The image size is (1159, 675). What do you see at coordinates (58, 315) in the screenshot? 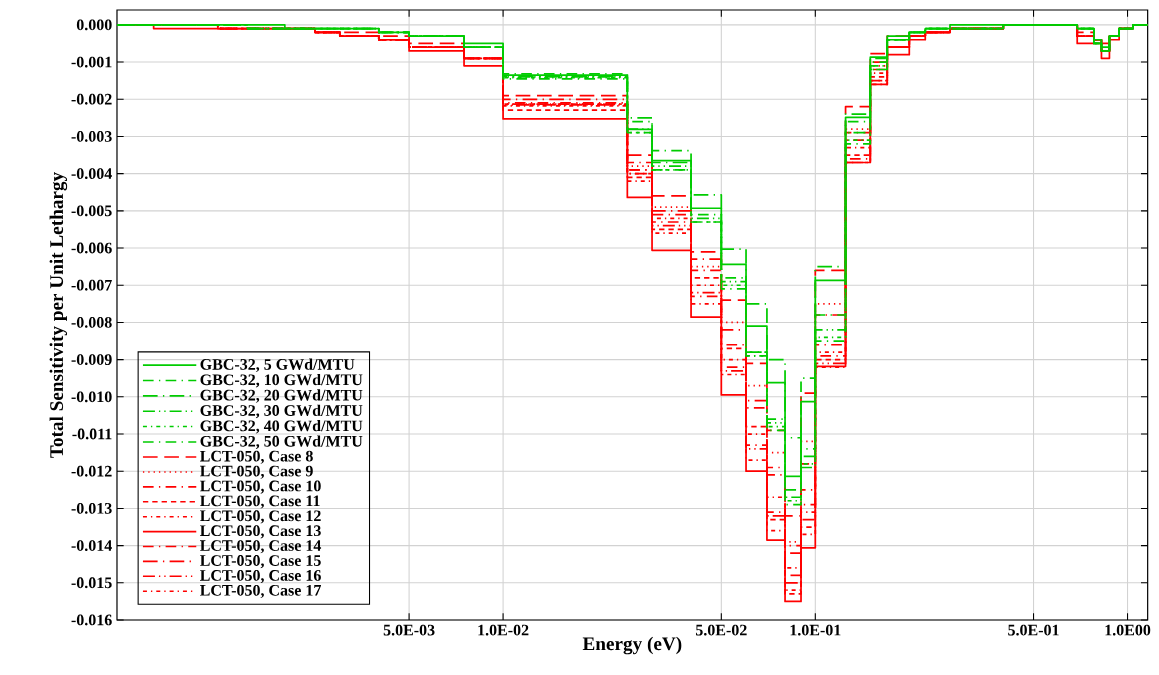
I see `y-axis-title: Total Sensitivity per Unit Lethargy` at bounding box center [58, 315].